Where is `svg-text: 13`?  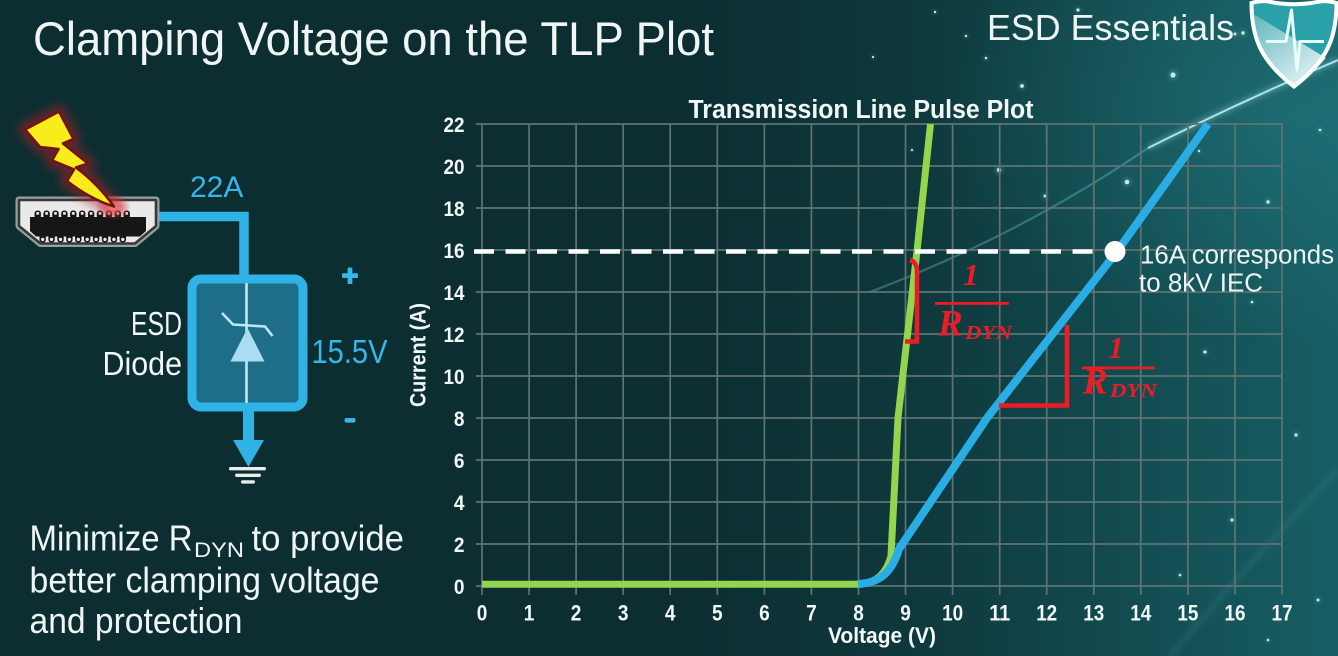 svg-text: 13 is located at coordinates (1093, 613).